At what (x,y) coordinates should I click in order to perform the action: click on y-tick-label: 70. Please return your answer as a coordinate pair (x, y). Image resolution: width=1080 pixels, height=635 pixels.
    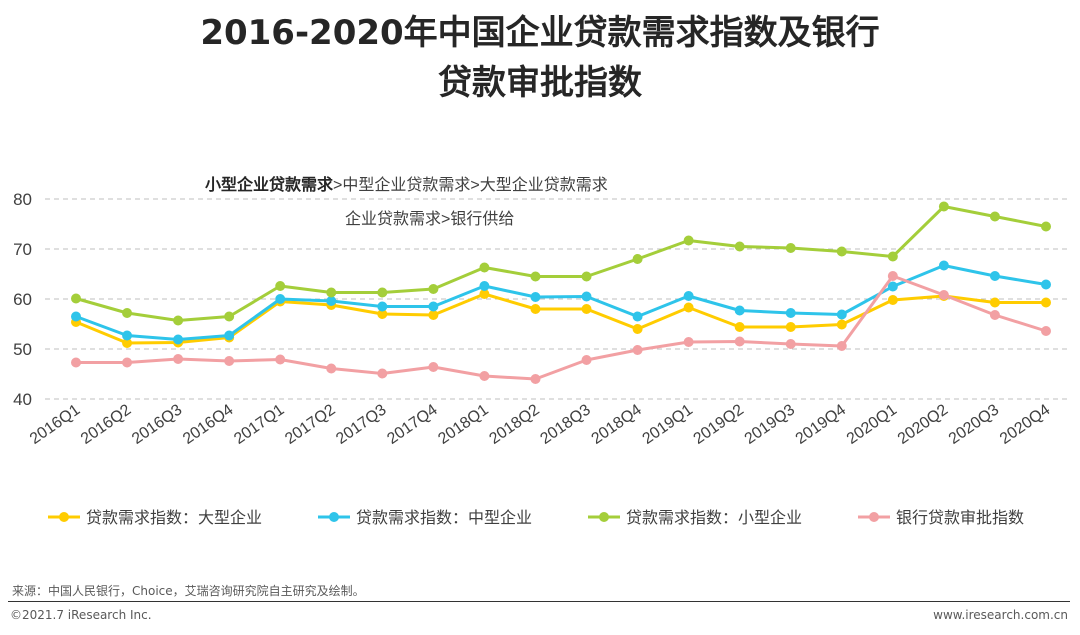
    Looking at the image, I should click on (22, 249).